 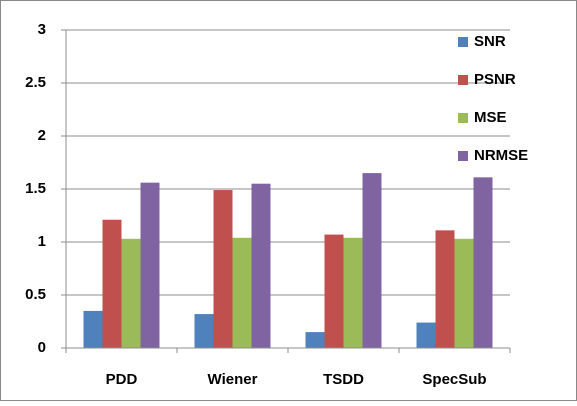 I want to click on x-tick-label: PDD, so click(x=122, y=379).